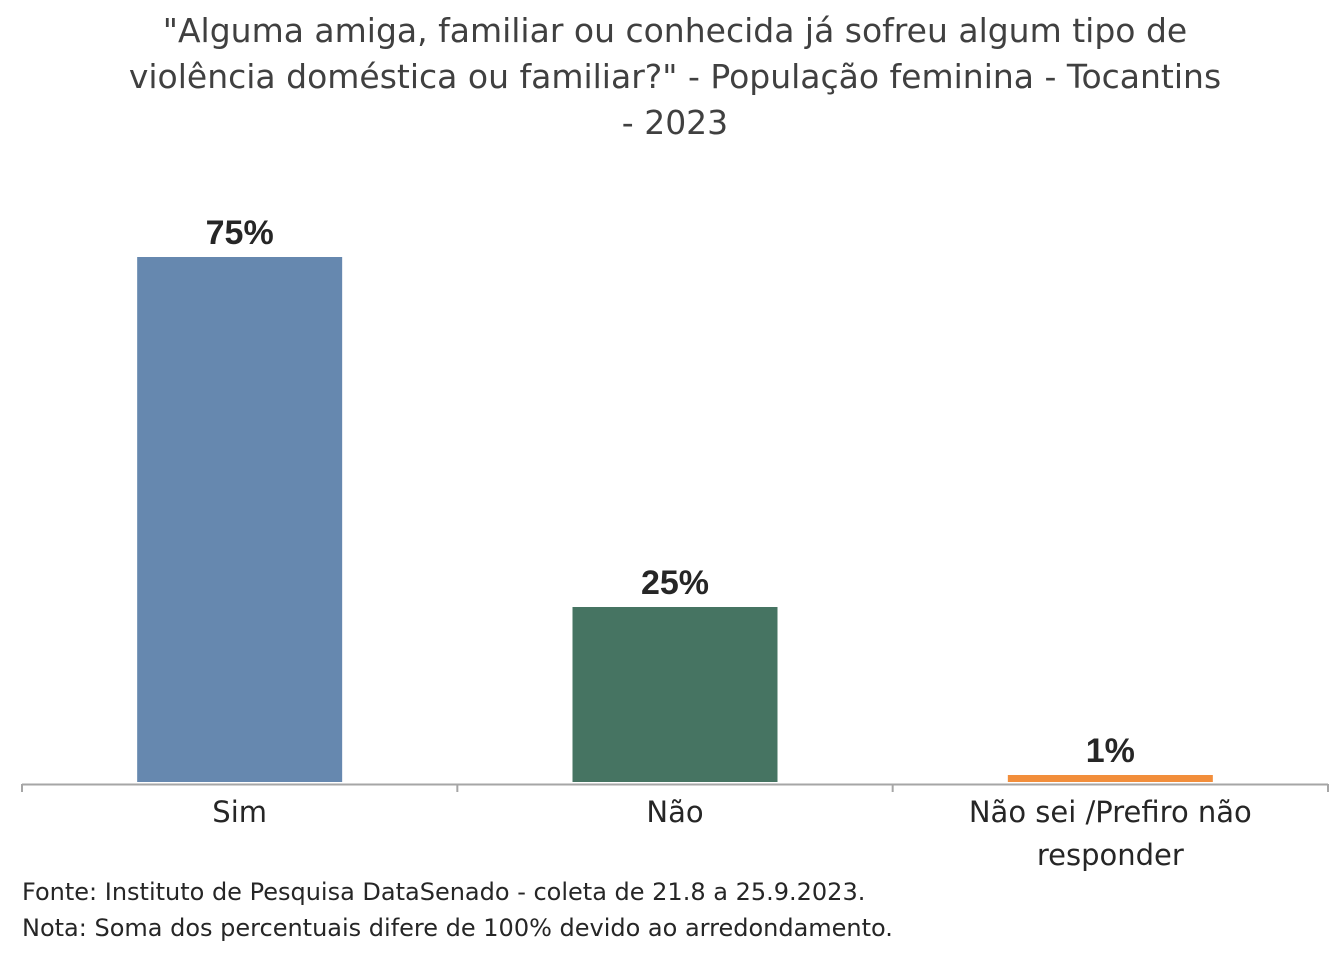 The height and width of the screenshot is (960, 1344). I want to click on bar-nao-sei-prefiro-nao-responder, so click(1110, 778).